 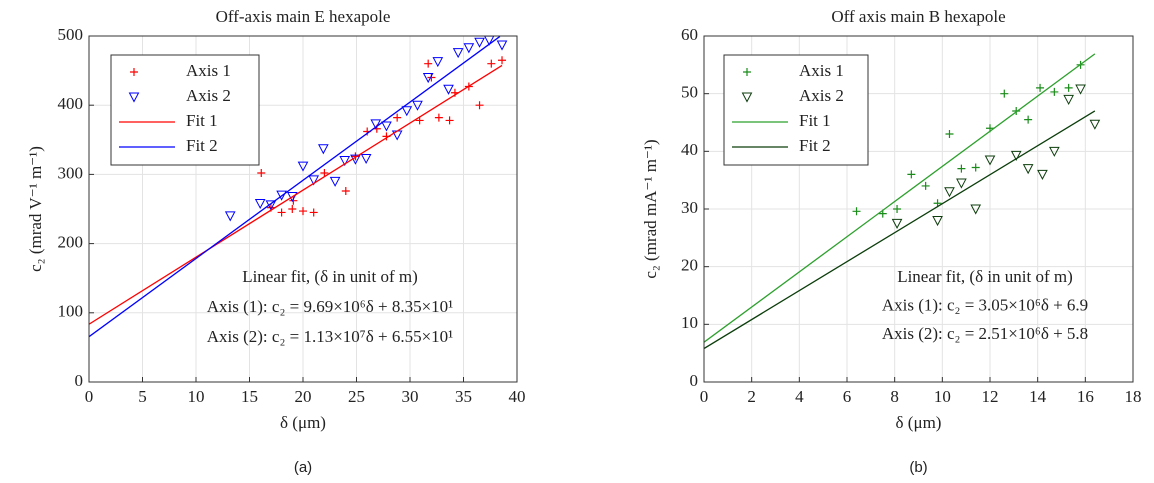 I want to click on x-tick-label: 0, so click(x=704, y=396).